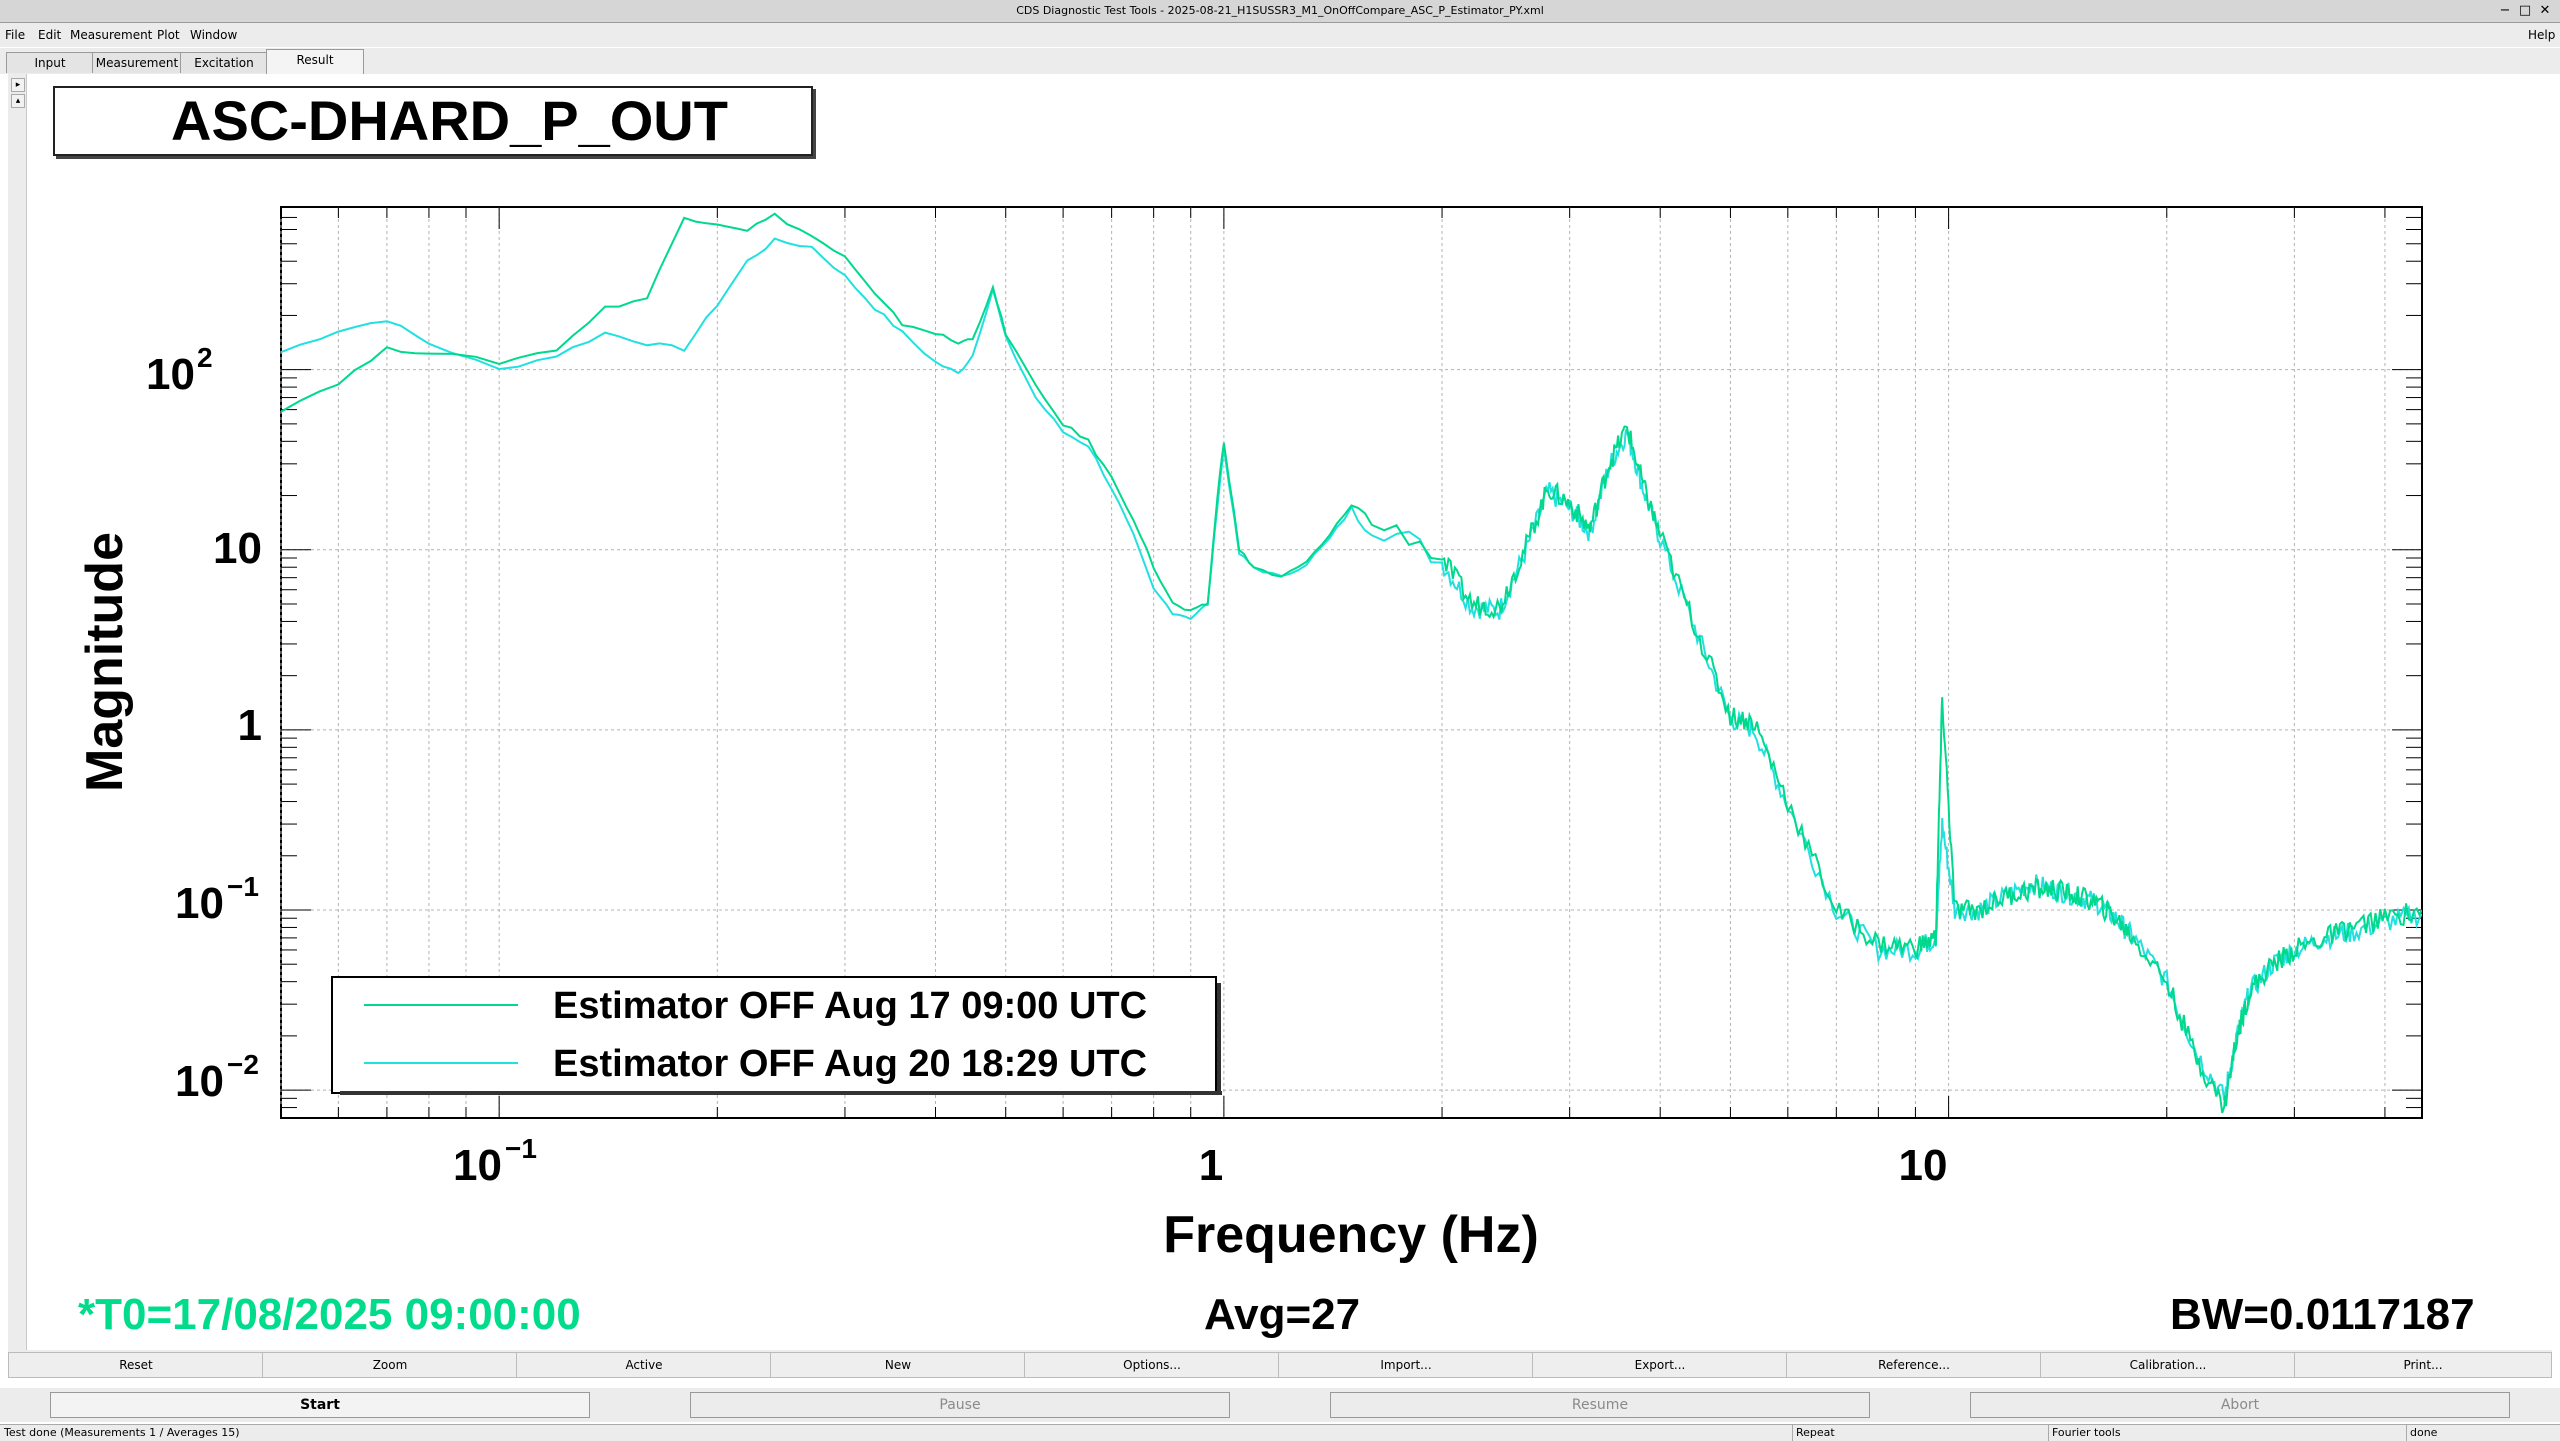  What do you see at coordinates (18, 101) in the screenshot?
I see `scroll-up-icon: ▴` at bounding box center [18, 101].